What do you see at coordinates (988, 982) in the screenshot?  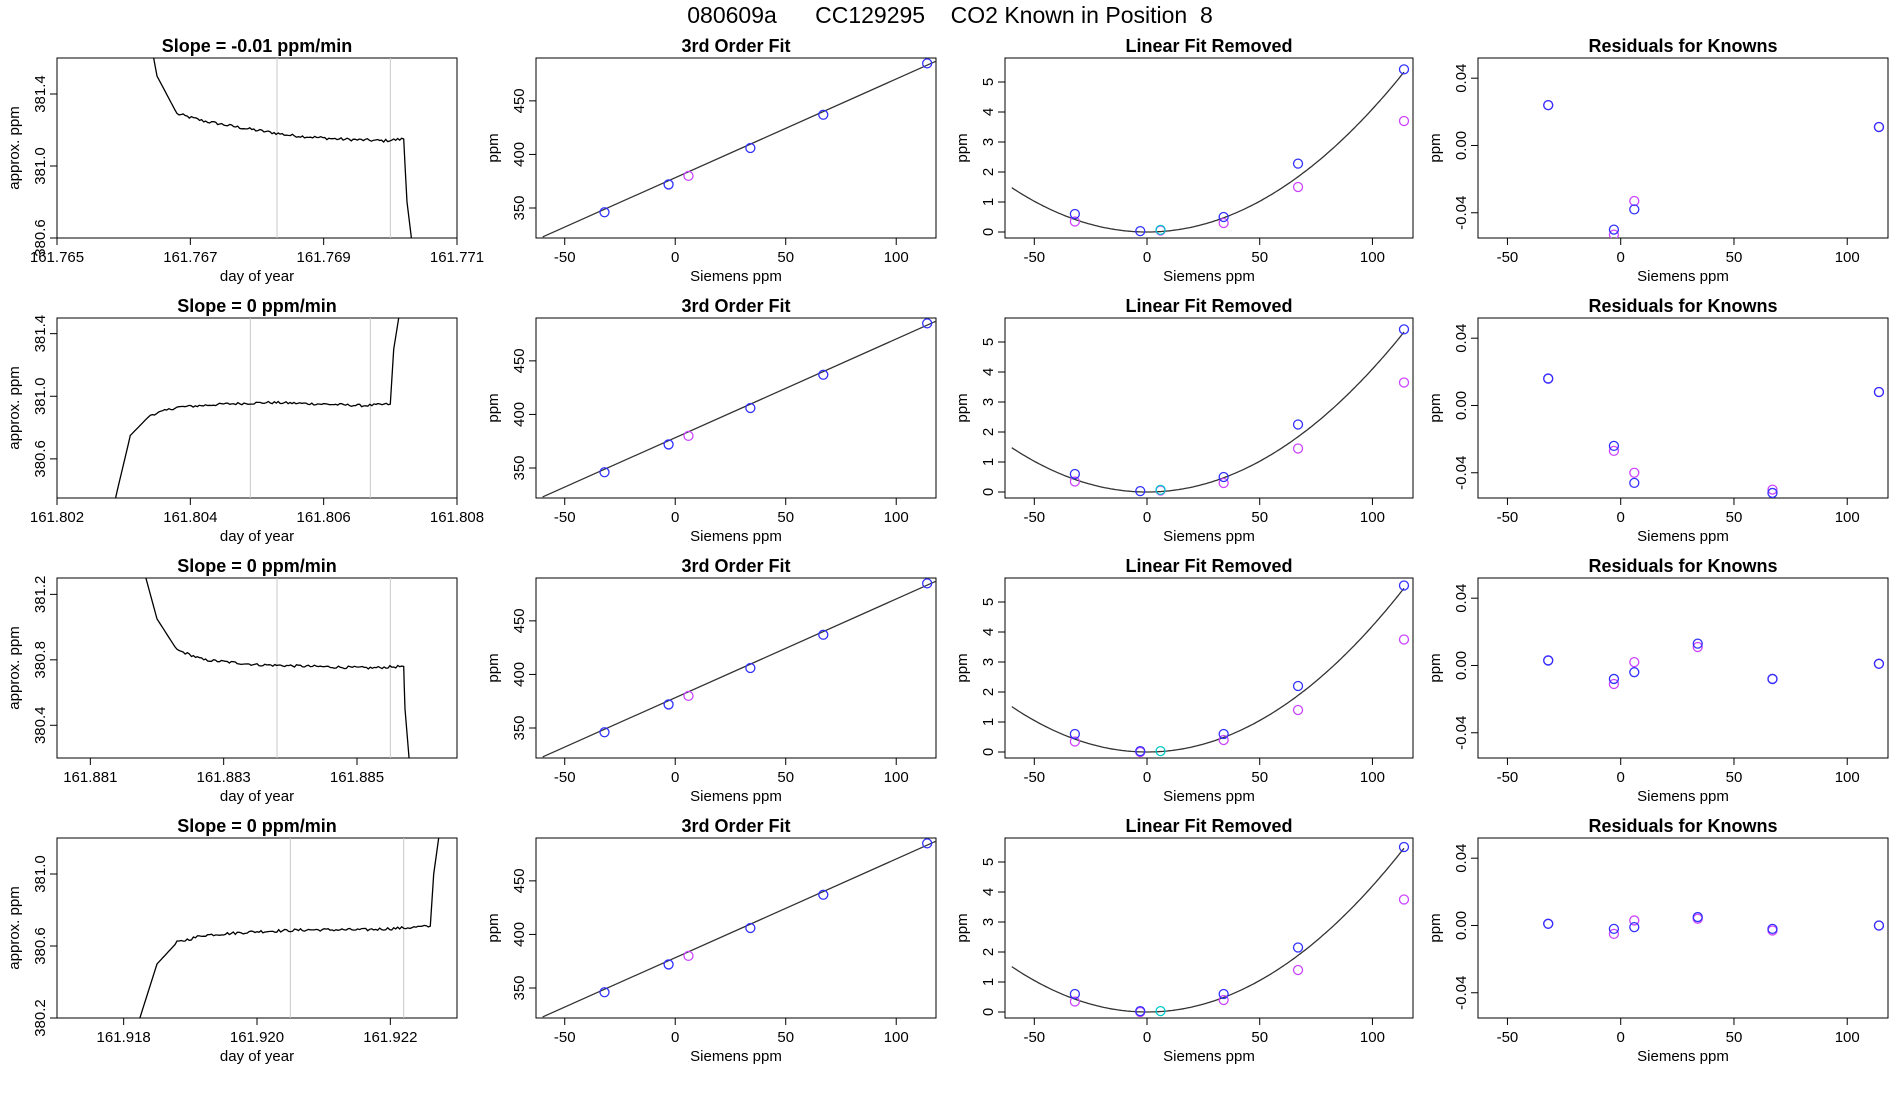 I see `y-tick-label: 1` at bounding box center [988, 982].